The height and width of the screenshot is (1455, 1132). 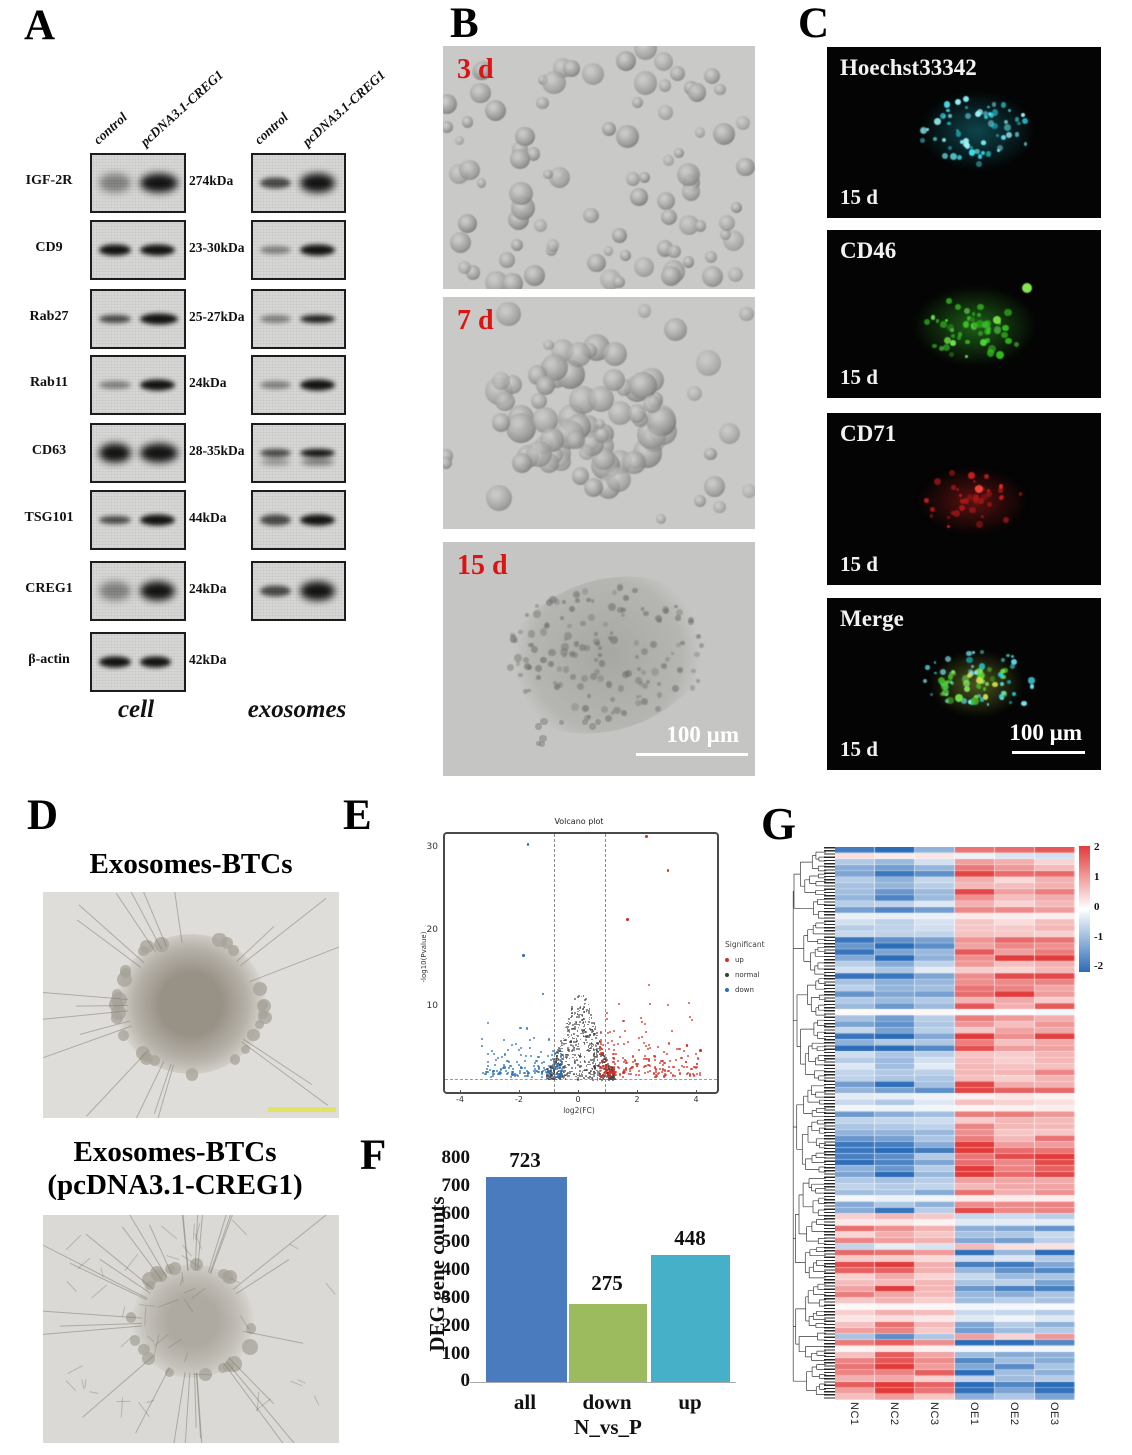 What do you see at coordinates (1097, 877) in the screenshot?
I see `colorbar-tick: 1` at bounding box center [1097, 877].